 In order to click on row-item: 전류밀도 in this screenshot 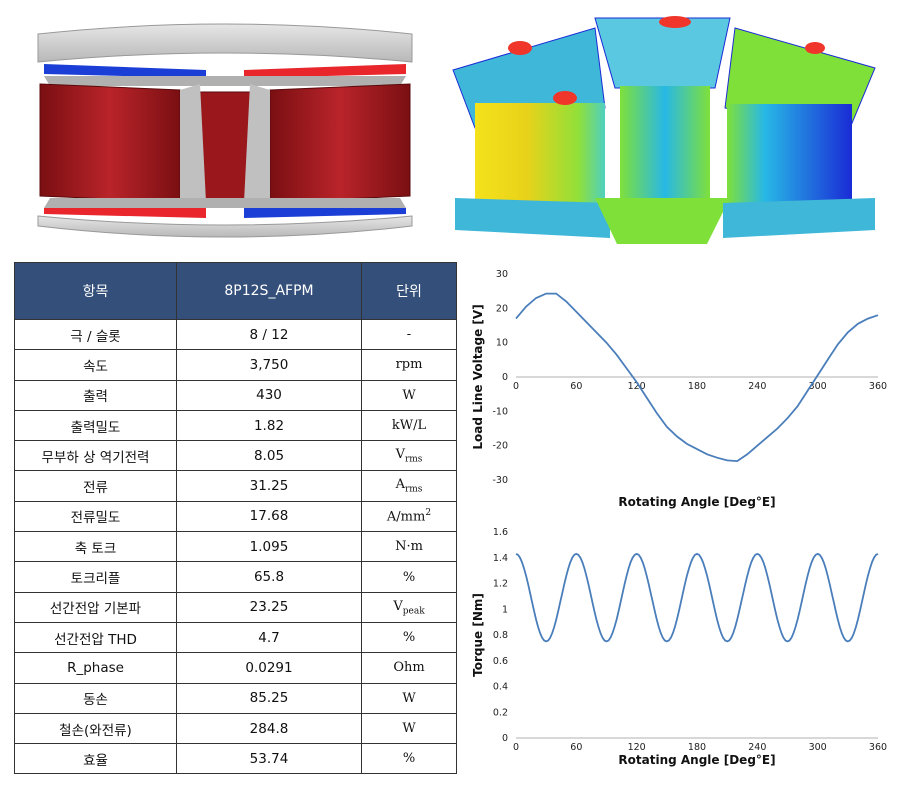, I will do `click(95, 516)`.